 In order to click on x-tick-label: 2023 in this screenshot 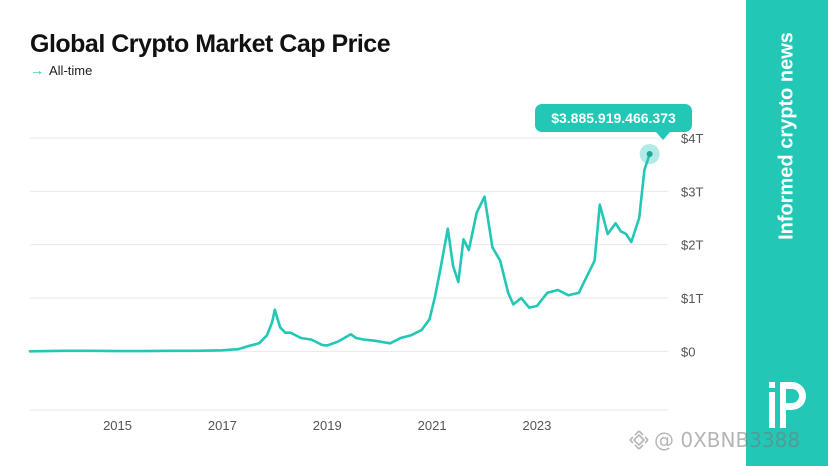, I will do `click(536, 425)`.